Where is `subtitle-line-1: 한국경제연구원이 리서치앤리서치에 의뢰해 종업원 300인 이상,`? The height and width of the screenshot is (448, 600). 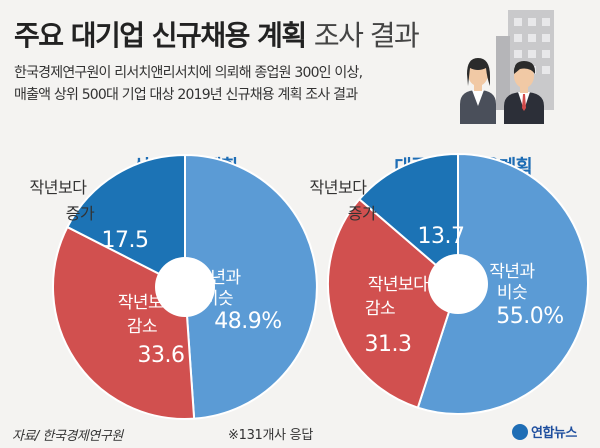 subtitle-line-1: 한국경제연구원이 리서치앤리서치에 의뢰해 종업원 300인 이상, is located at coordinates (188, 73).